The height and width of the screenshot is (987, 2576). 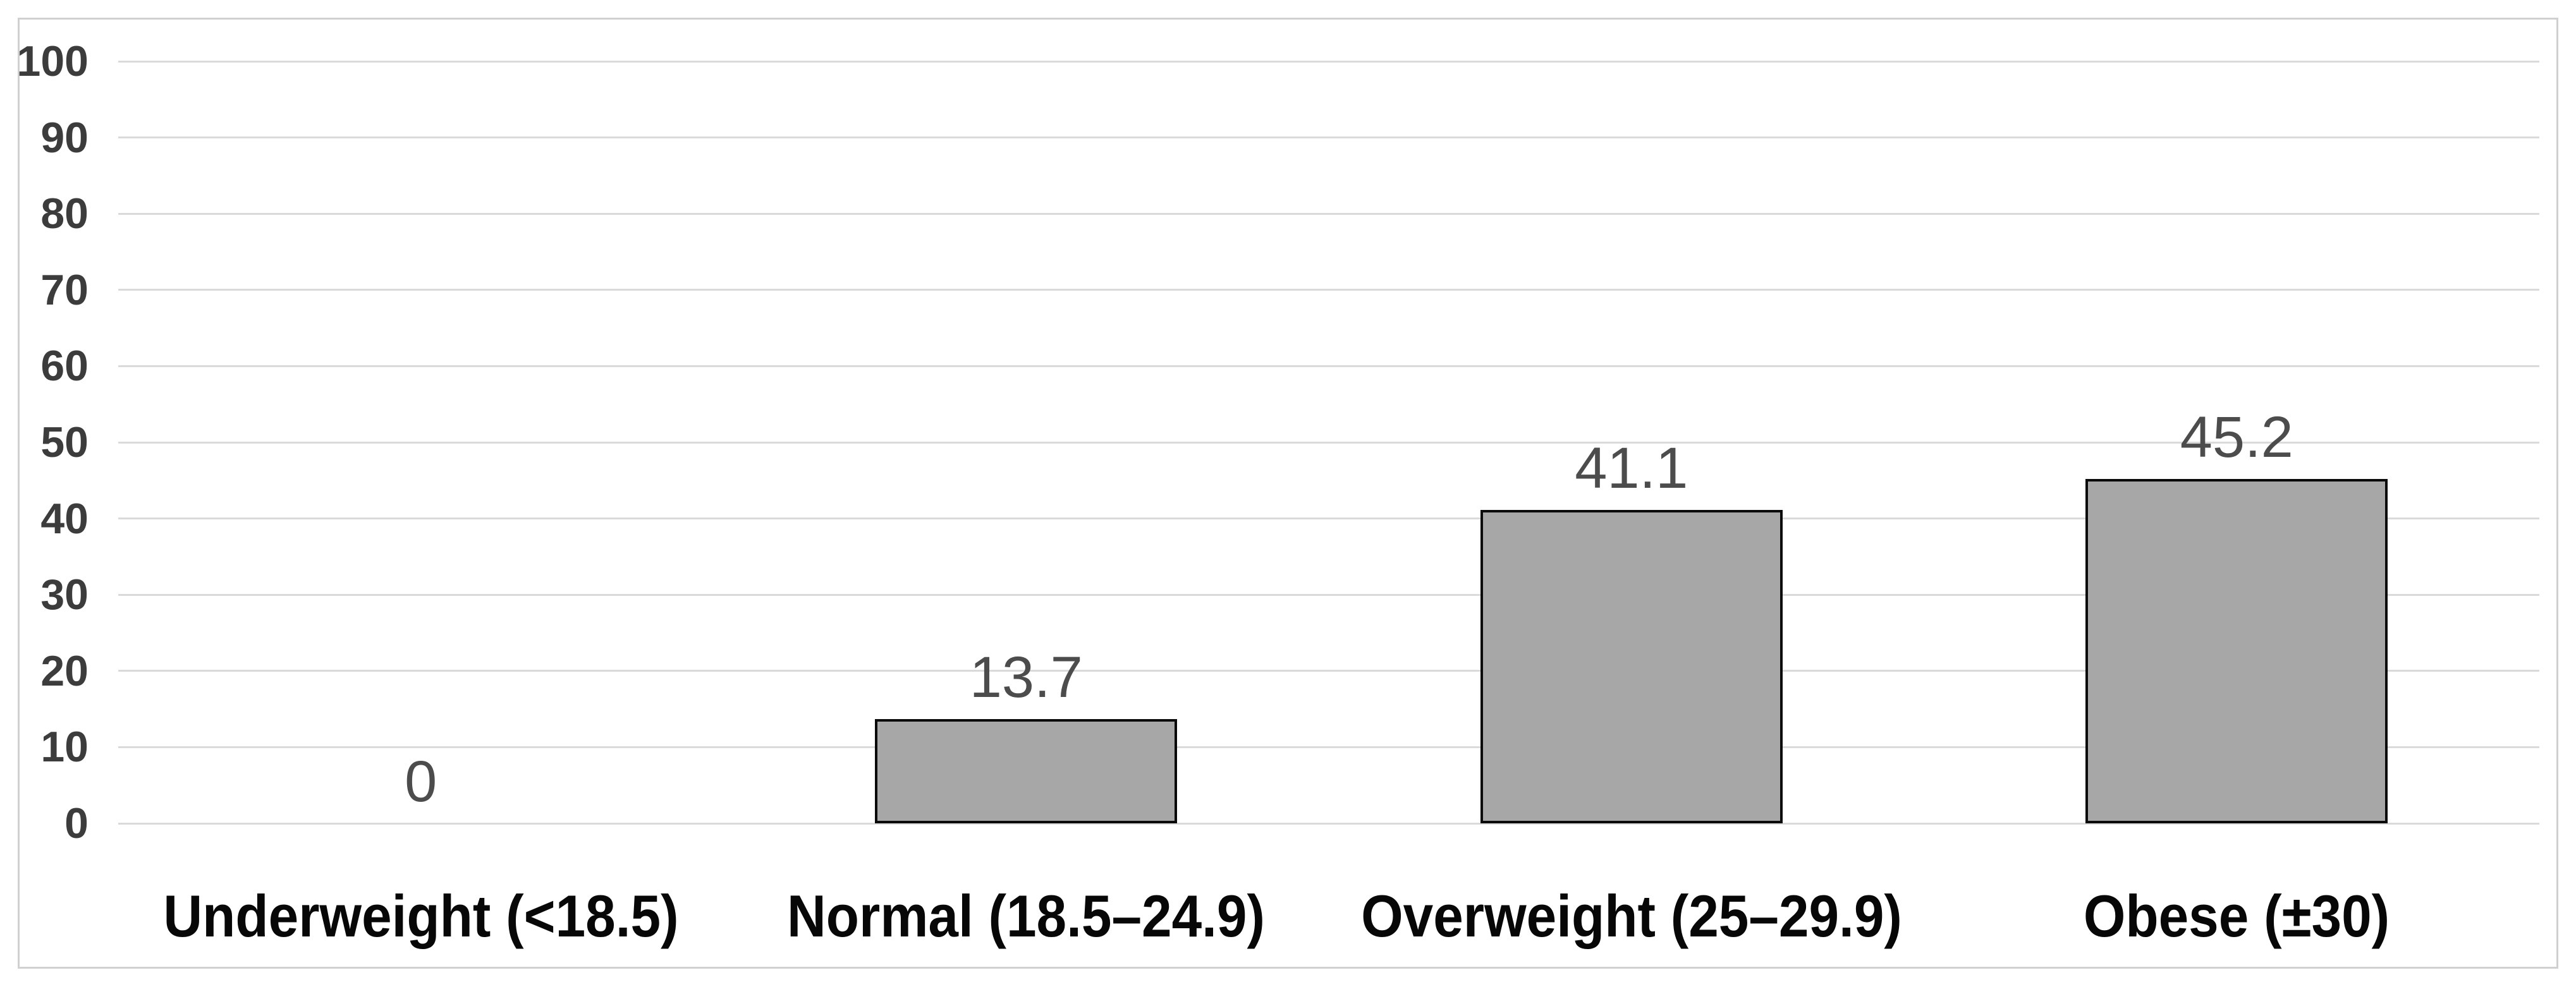 What do you see at coordinates (76, 823) in the screenshot?
I see `y-axis-tick-label: 0` at bounding box center [76, 823].